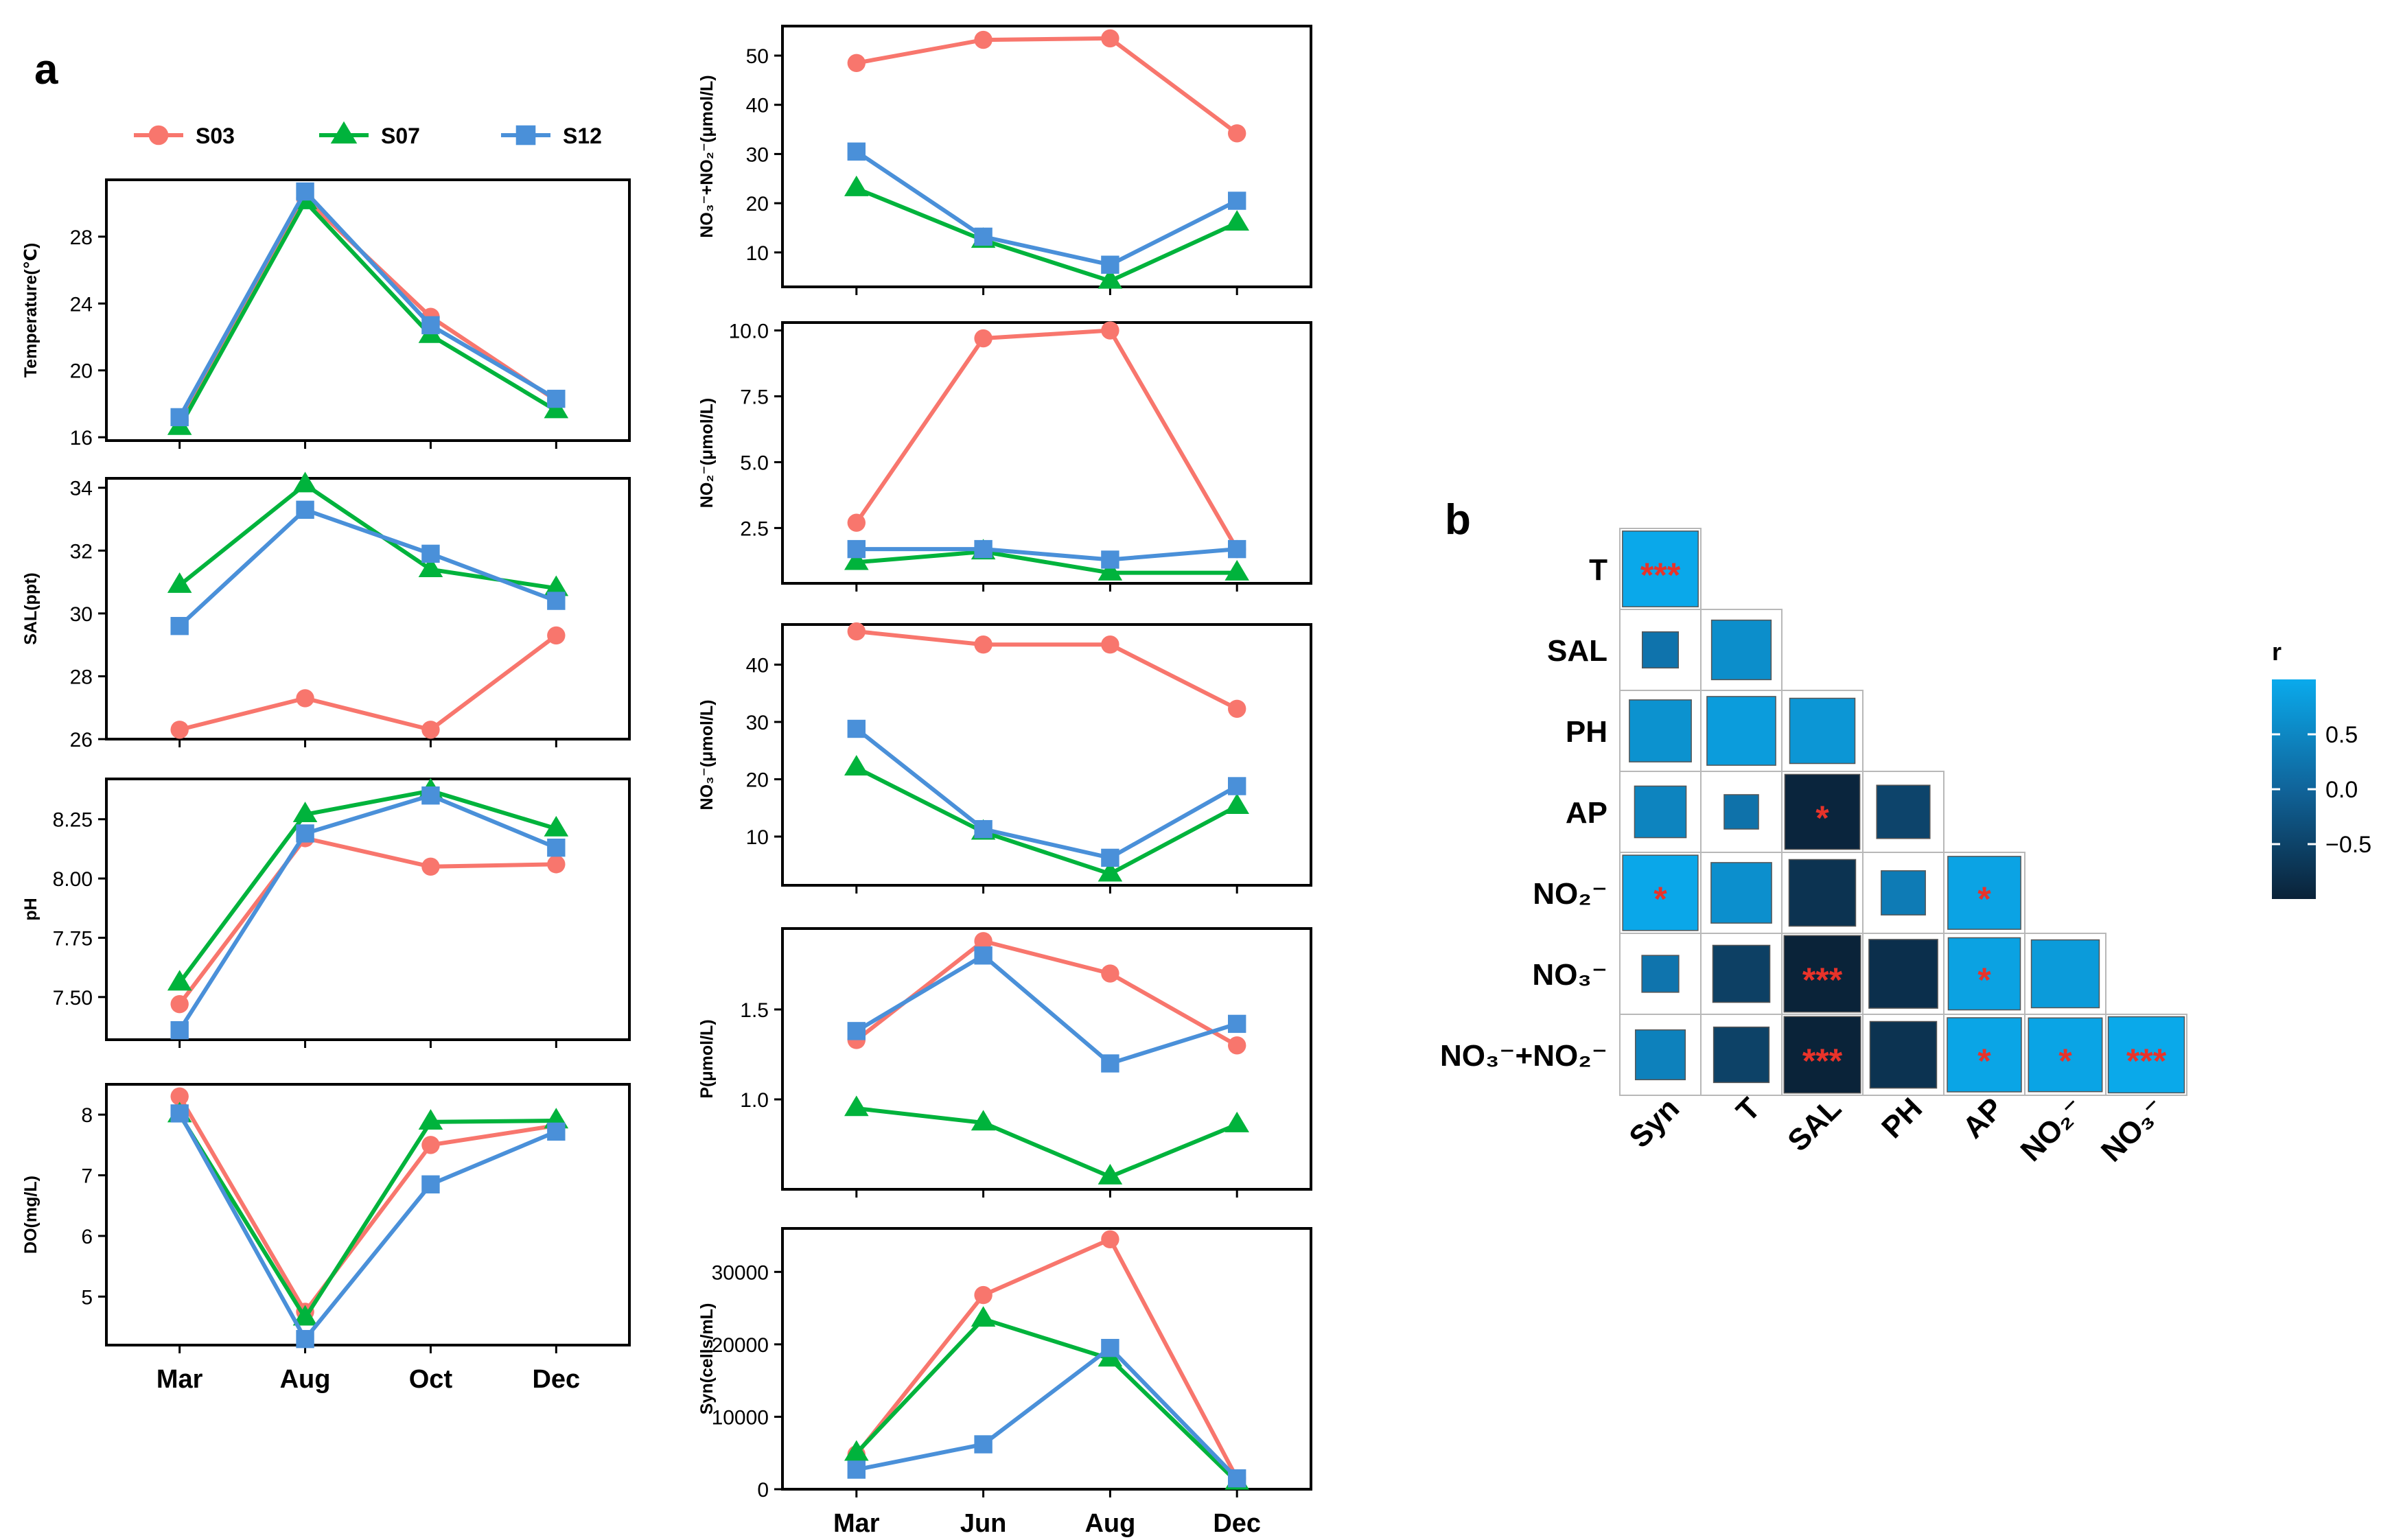  I want to click on colorbar-tick-label: 0.5, so click(2341, 735).